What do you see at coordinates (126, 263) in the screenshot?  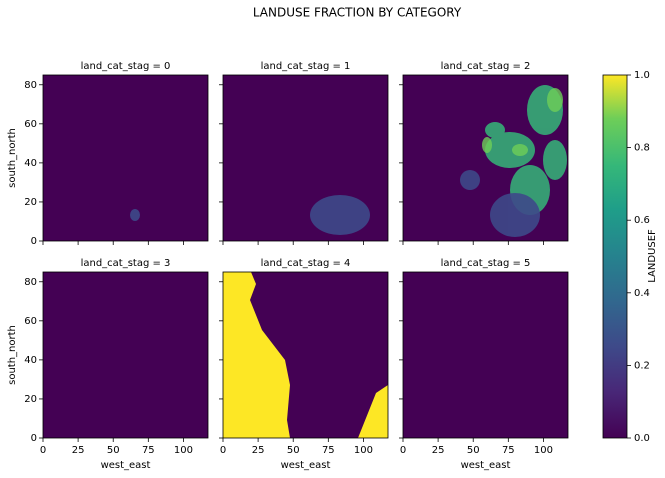 I see `panel-title: land_cat_stag = 3` at bounding box center [126, 263].